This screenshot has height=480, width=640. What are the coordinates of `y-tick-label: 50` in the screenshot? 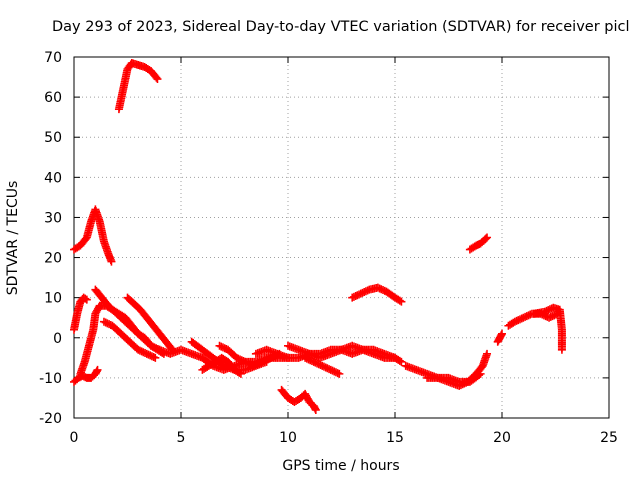 It's located at (53, 138).